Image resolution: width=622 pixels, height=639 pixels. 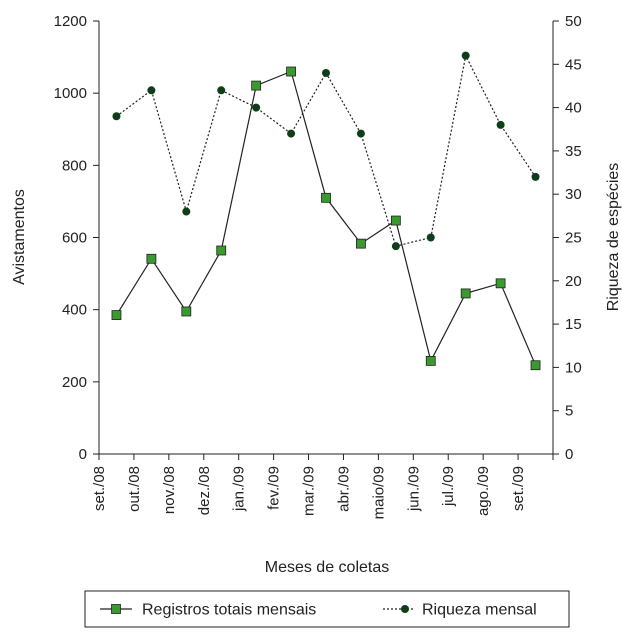 I want to click on y-right-tick-label: 35, so click(x=573, y=151).